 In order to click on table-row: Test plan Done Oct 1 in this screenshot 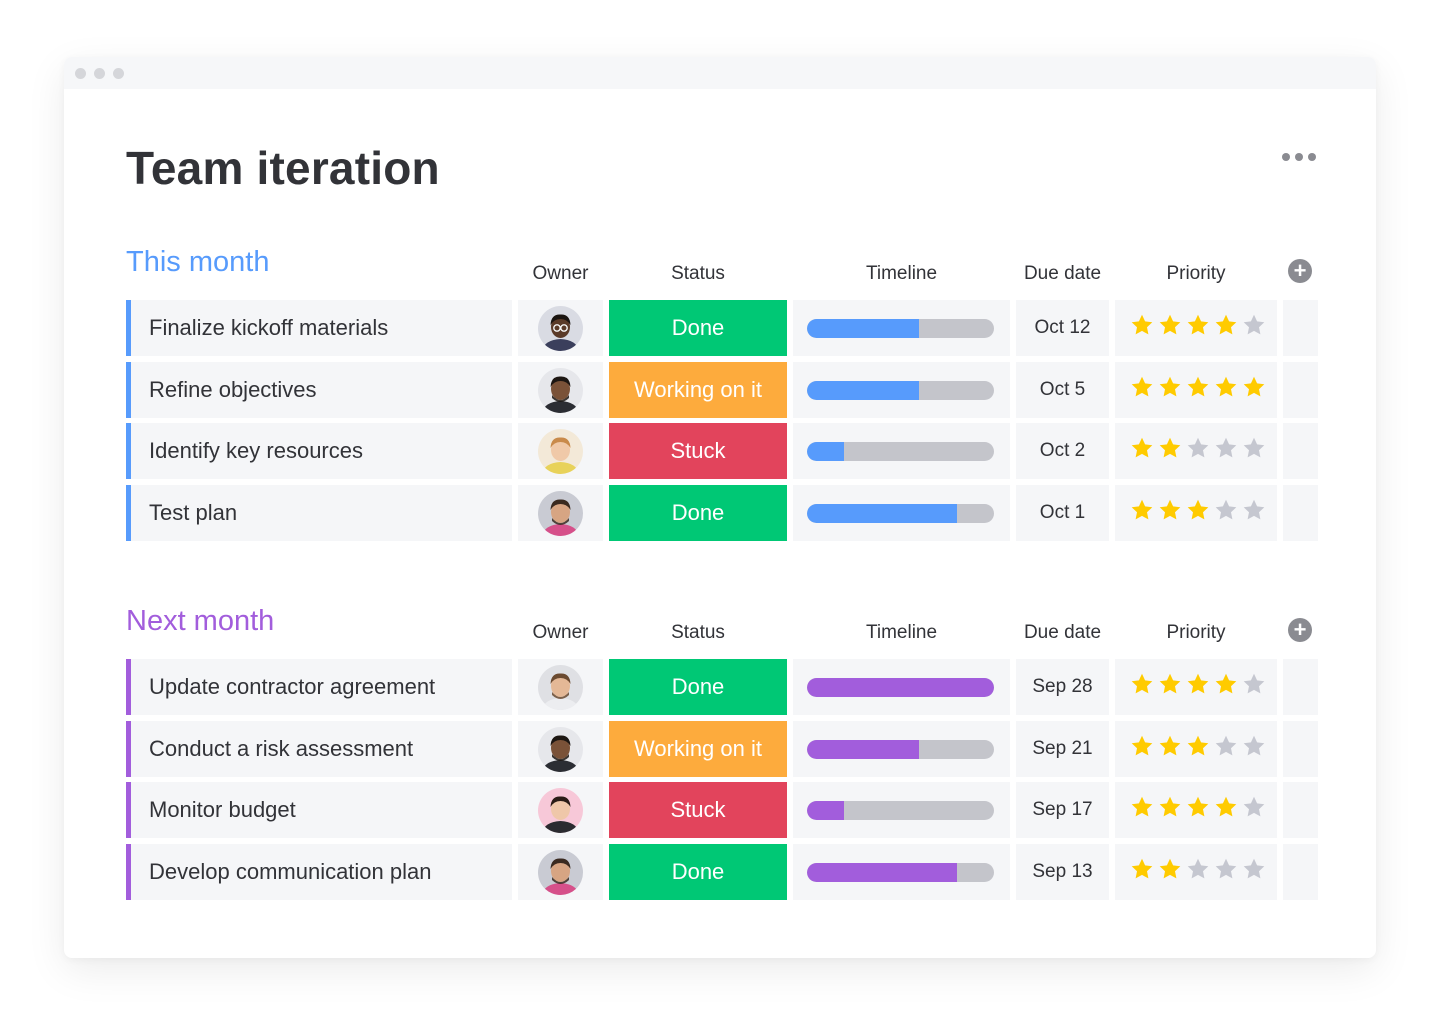, I will do `click(722, 512)`.